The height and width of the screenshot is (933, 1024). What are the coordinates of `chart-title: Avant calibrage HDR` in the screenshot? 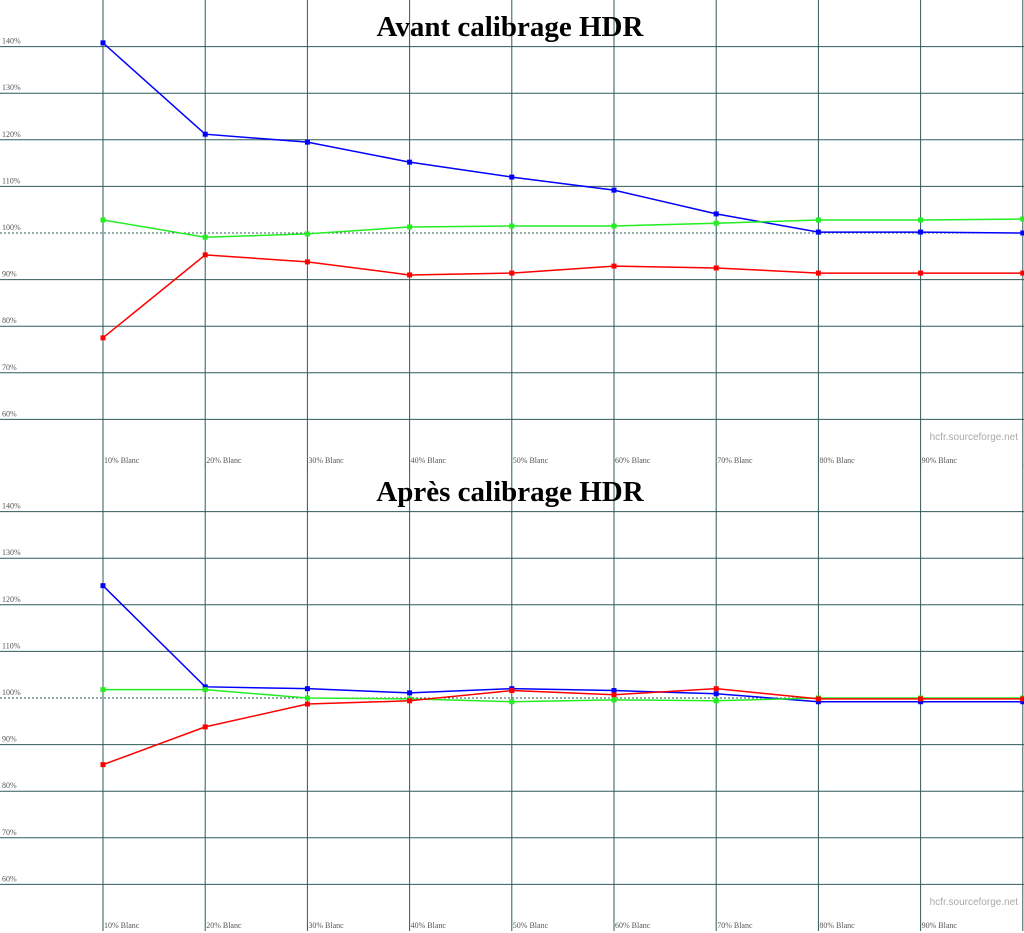 It's located at (511, 27).